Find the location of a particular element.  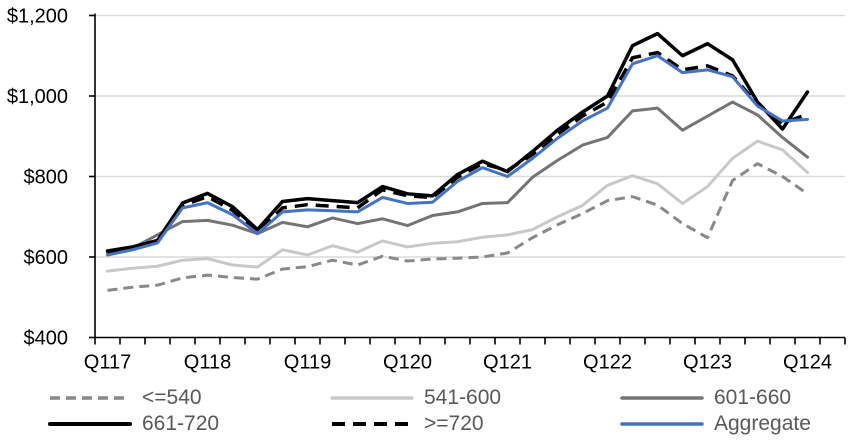

y-axis-tick-label: $800 is located at coordinates (46, 178).